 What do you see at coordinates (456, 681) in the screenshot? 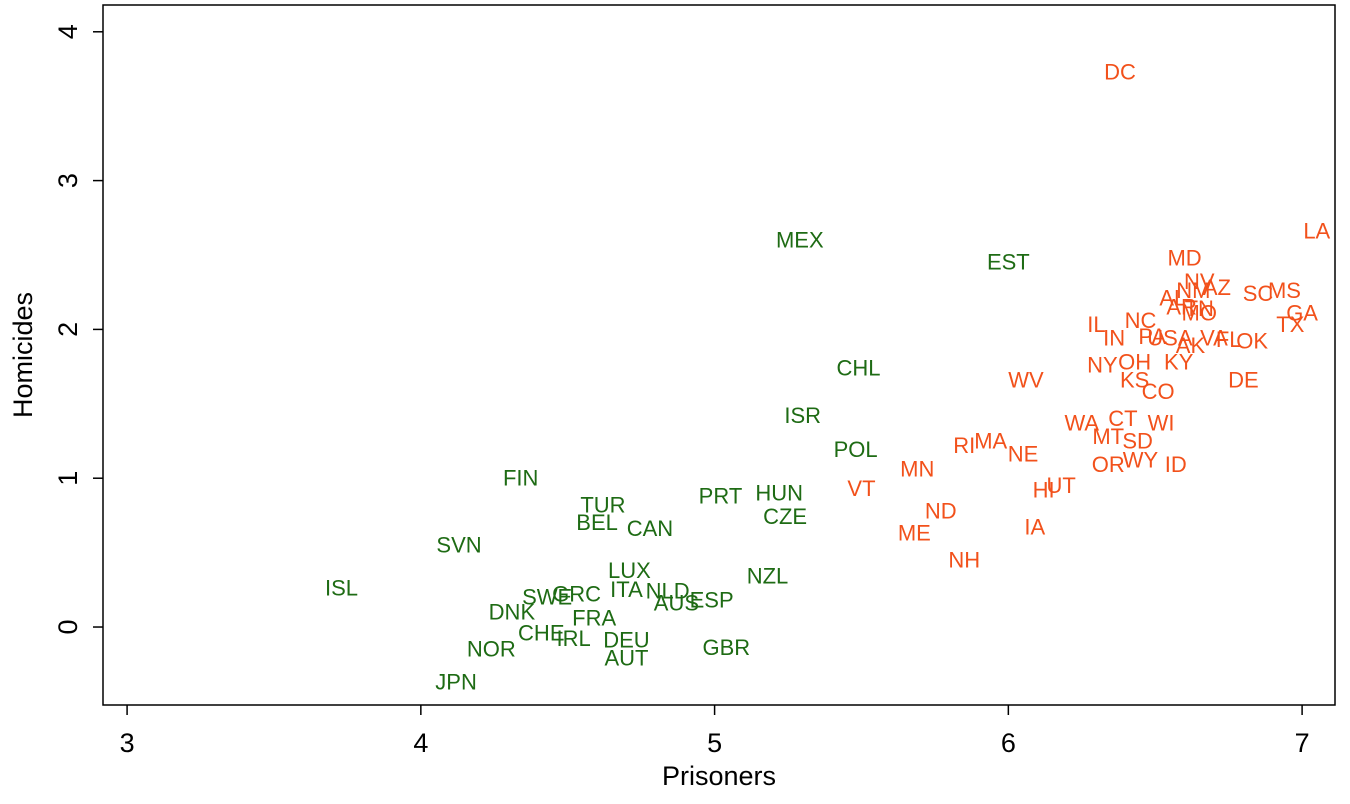
I see `point-label: JPN` at bounding box center [456, 681].